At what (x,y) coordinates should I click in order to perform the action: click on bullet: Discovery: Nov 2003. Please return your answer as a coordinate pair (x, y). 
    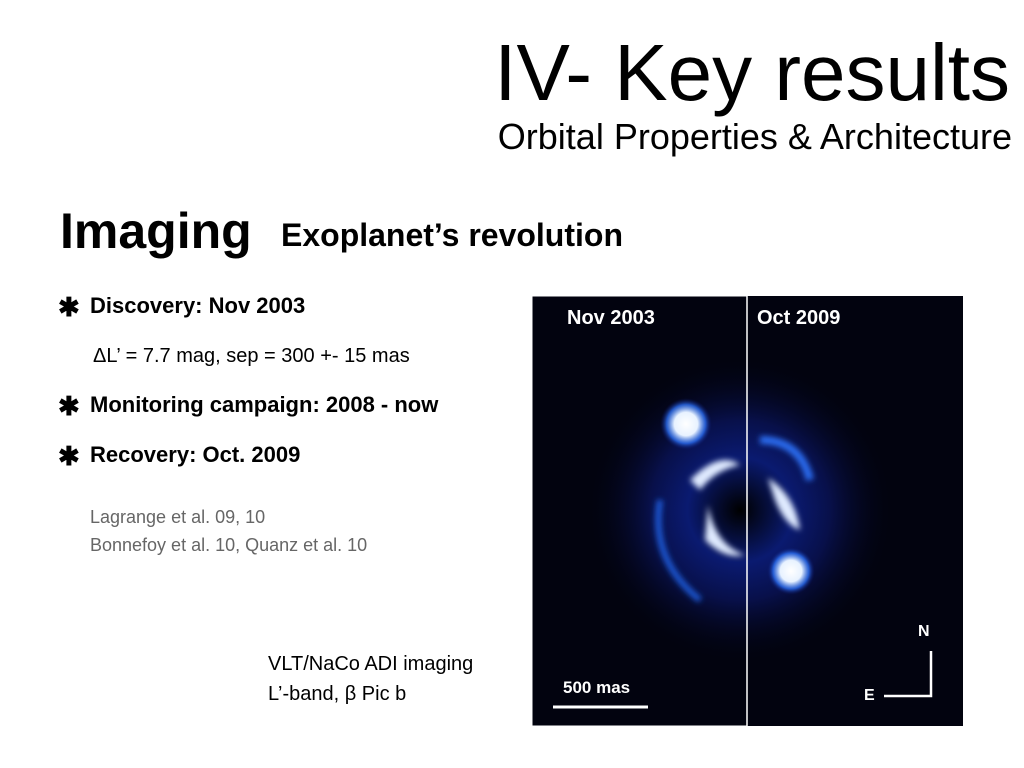
    Looking at the image, I should click on (197, 305).